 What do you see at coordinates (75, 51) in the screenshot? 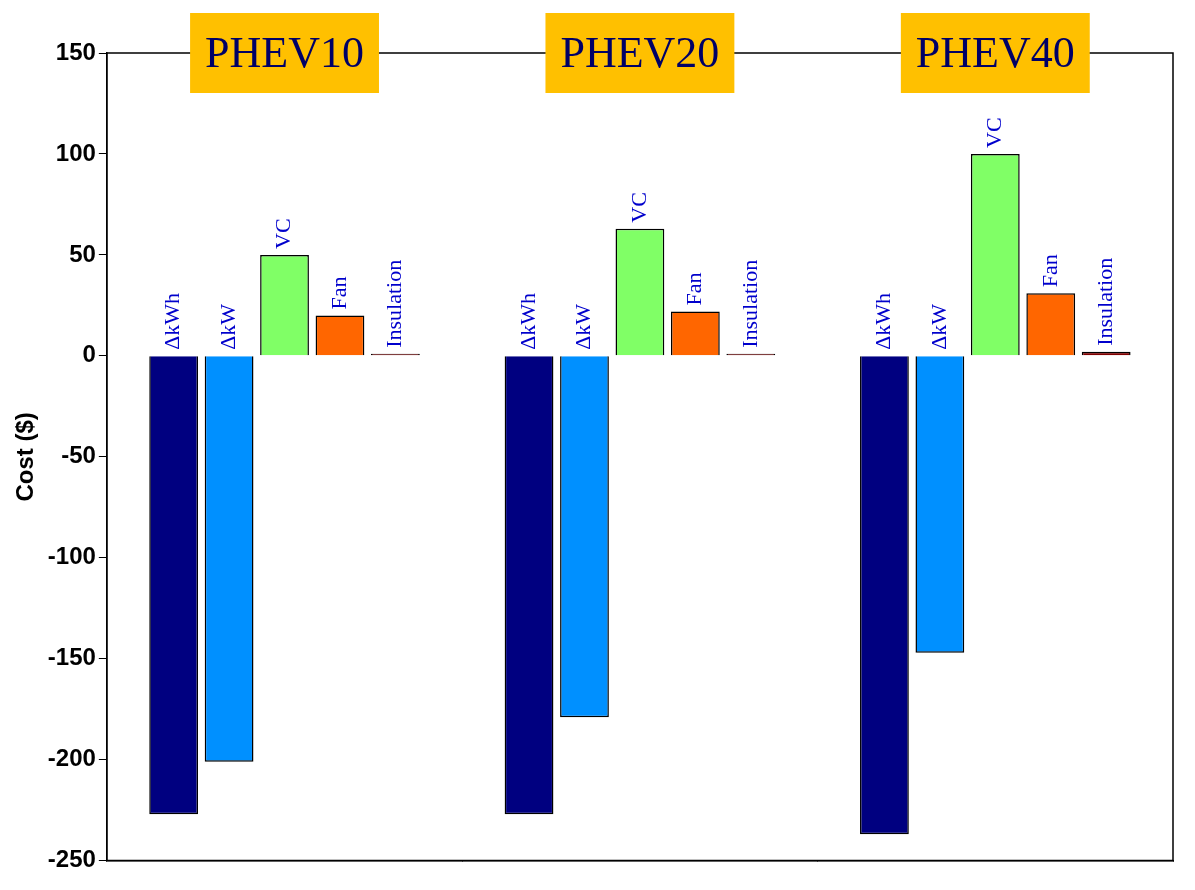
I see `y-tick-label: 150` at bounding box center [75, 51].